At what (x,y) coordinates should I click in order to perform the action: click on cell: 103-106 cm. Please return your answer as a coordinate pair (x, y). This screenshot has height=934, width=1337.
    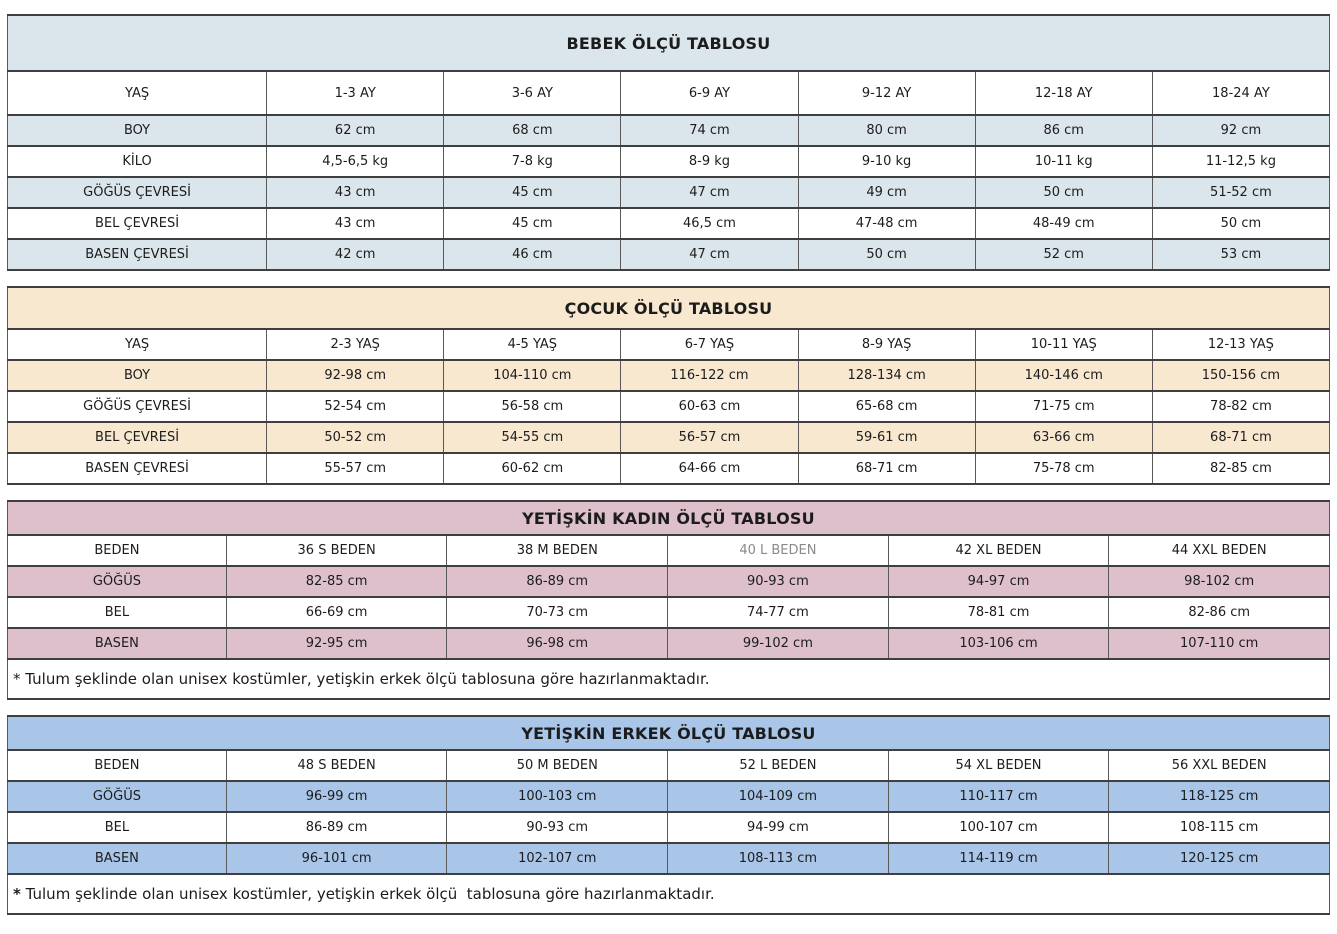
    Looking at the image, I should click on (998, 643).